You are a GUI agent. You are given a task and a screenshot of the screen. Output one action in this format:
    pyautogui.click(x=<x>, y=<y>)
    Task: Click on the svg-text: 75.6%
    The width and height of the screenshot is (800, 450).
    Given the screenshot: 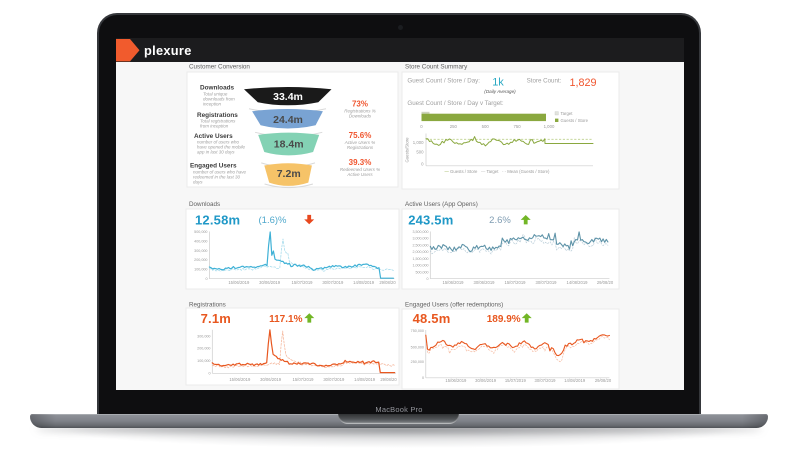 What is the action you would take?
    pyautogui.click(x=360, y=135)
    